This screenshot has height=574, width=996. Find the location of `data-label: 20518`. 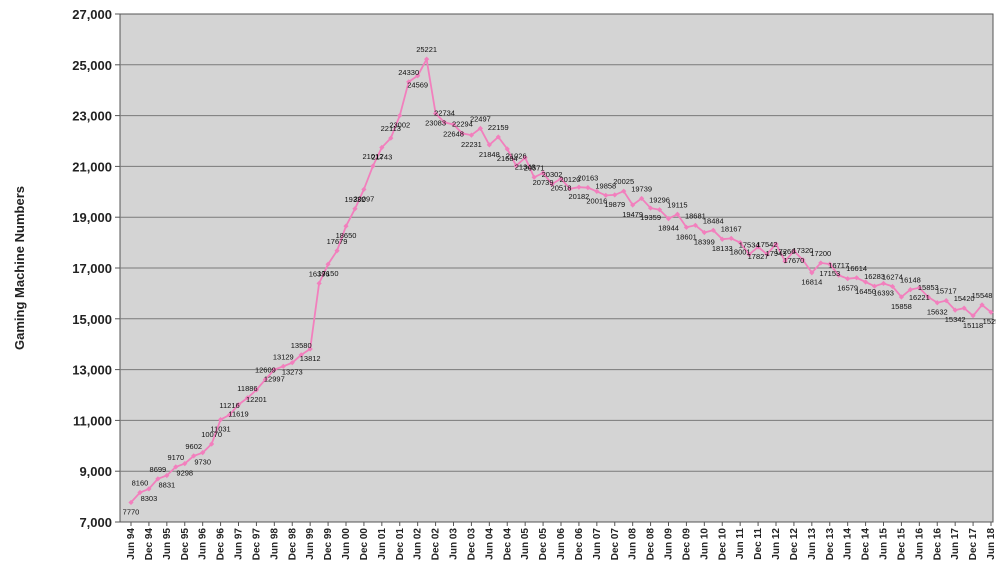

data-label: 20518 is located at coordinates (561, 188).